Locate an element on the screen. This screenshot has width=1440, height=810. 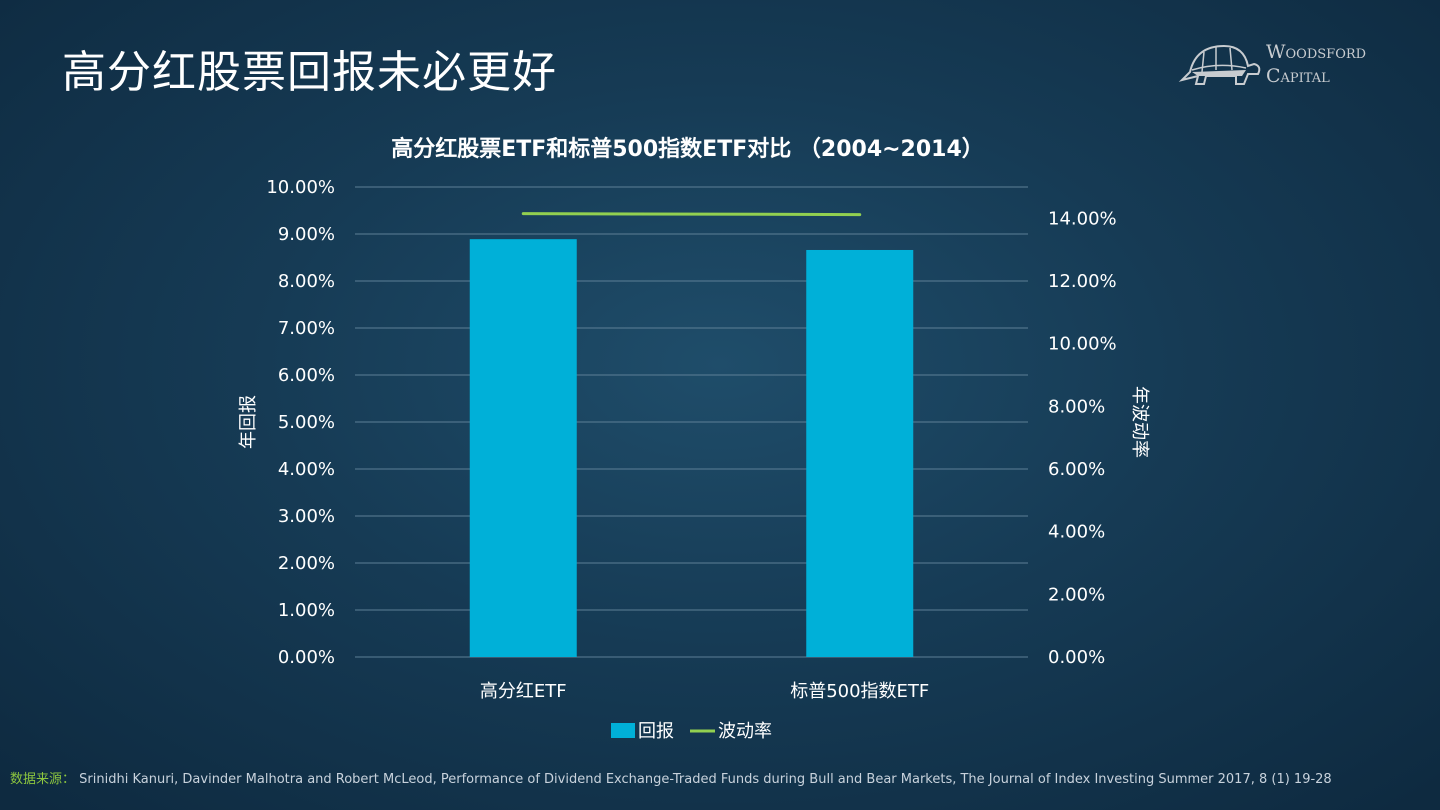
y-tick-label: 3.00% is located at coordinates (306, 516).